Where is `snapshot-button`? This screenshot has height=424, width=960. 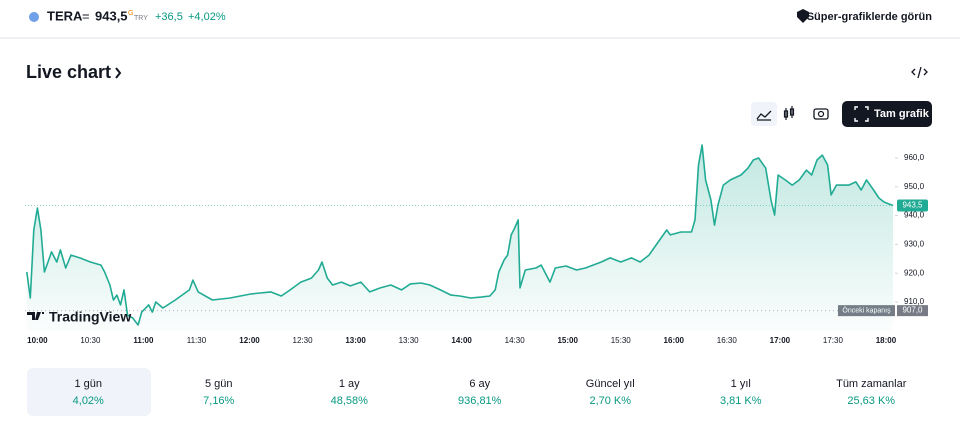 snapshot-button is located at coordinates (821, 114).